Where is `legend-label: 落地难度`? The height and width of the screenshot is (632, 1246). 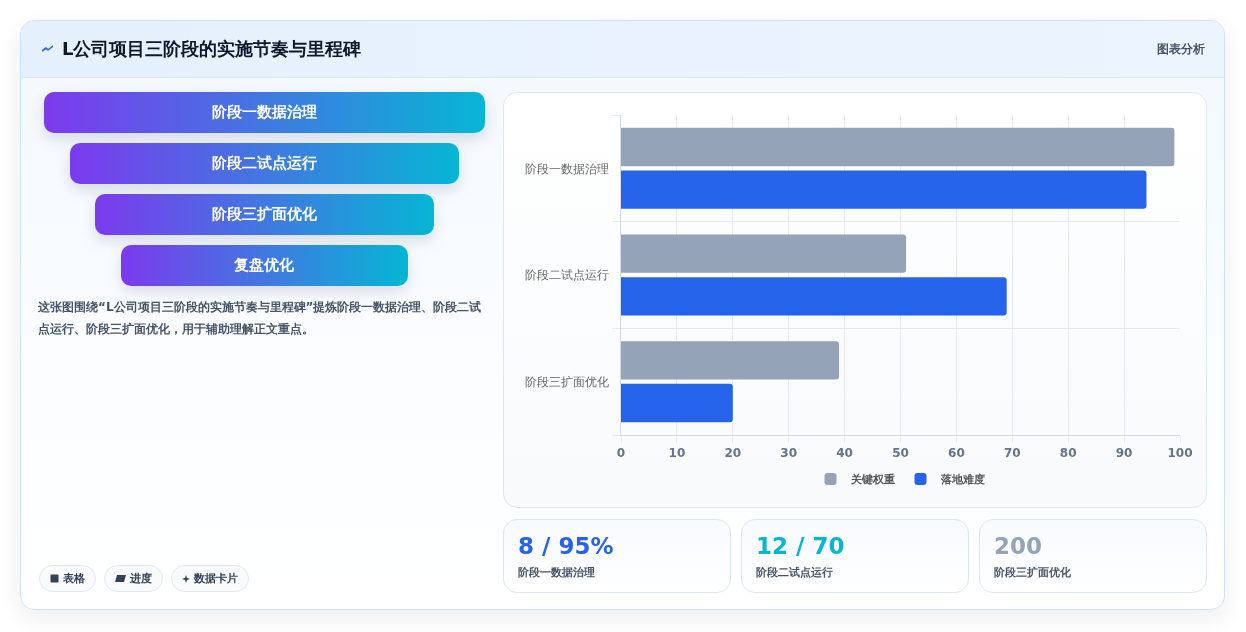
legend-label: 落地难度 is located at coordinates (962, 480).